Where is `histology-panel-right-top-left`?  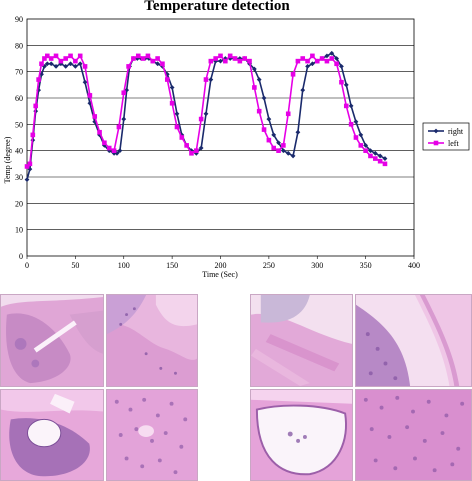 histology-panel-right-top-left is located at coordinates (301, 340).